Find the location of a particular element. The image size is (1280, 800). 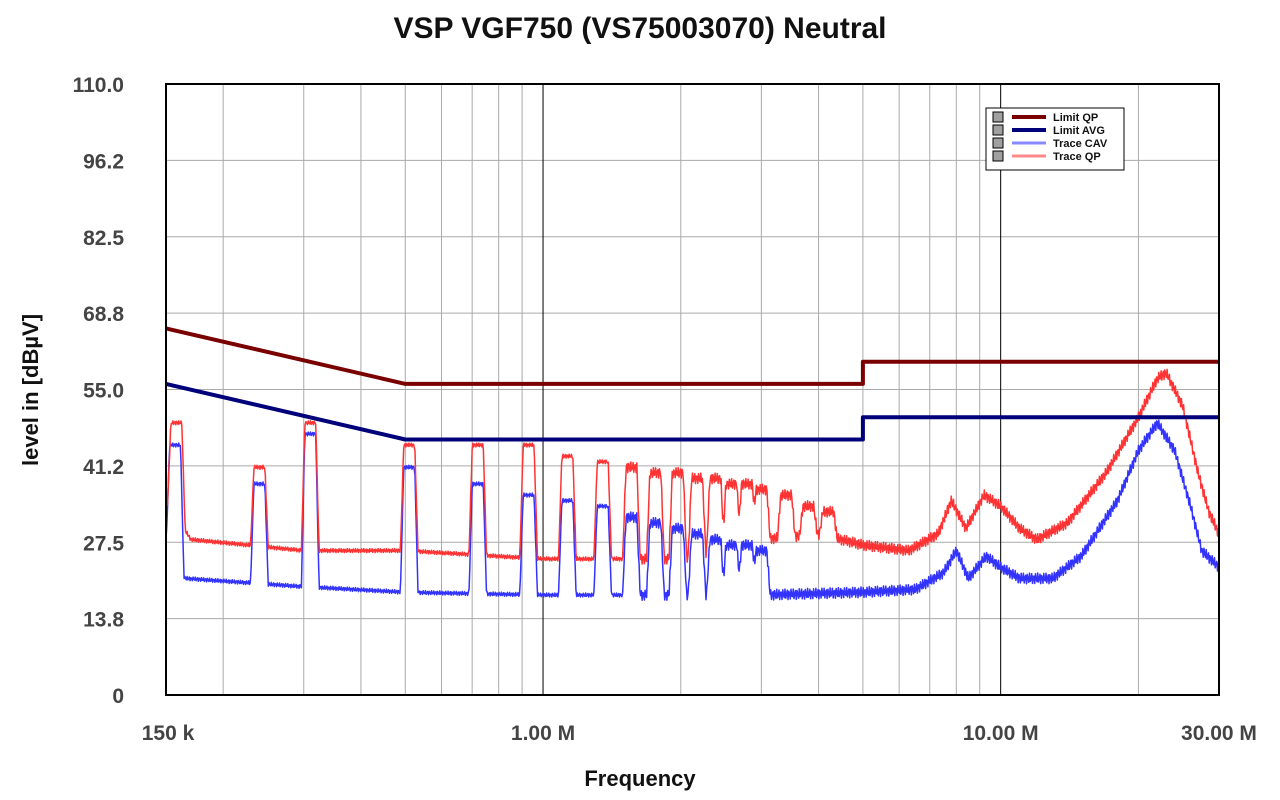

legend-label: Trace CAV is located at coordinates (1080, 144).